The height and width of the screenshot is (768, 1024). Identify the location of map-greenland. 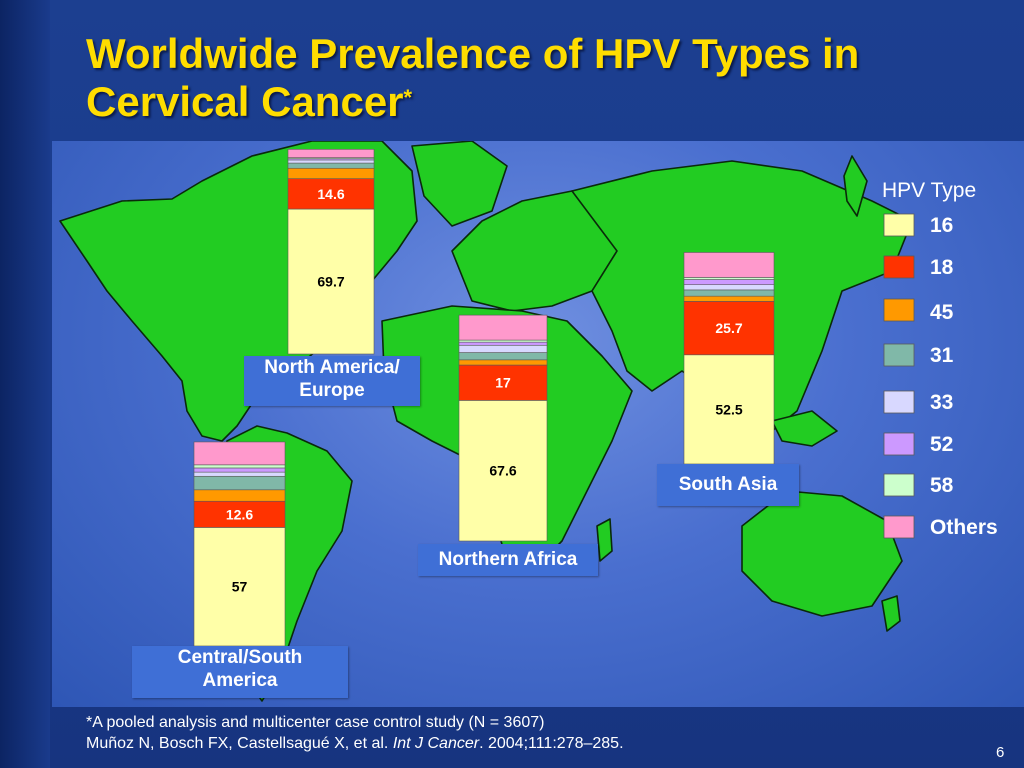
(459, 184).